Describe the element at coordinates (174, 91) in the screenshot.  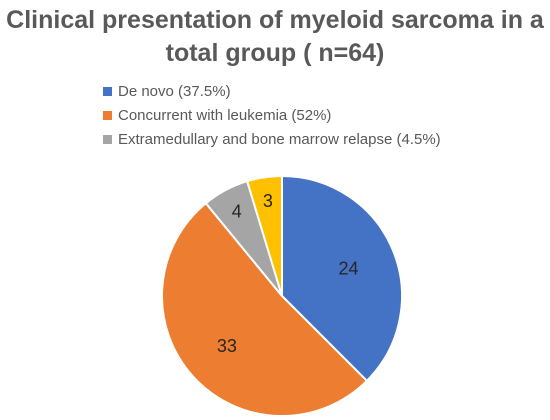
I see `legend-label-de-novo: De novo (37.5%)` at that location.